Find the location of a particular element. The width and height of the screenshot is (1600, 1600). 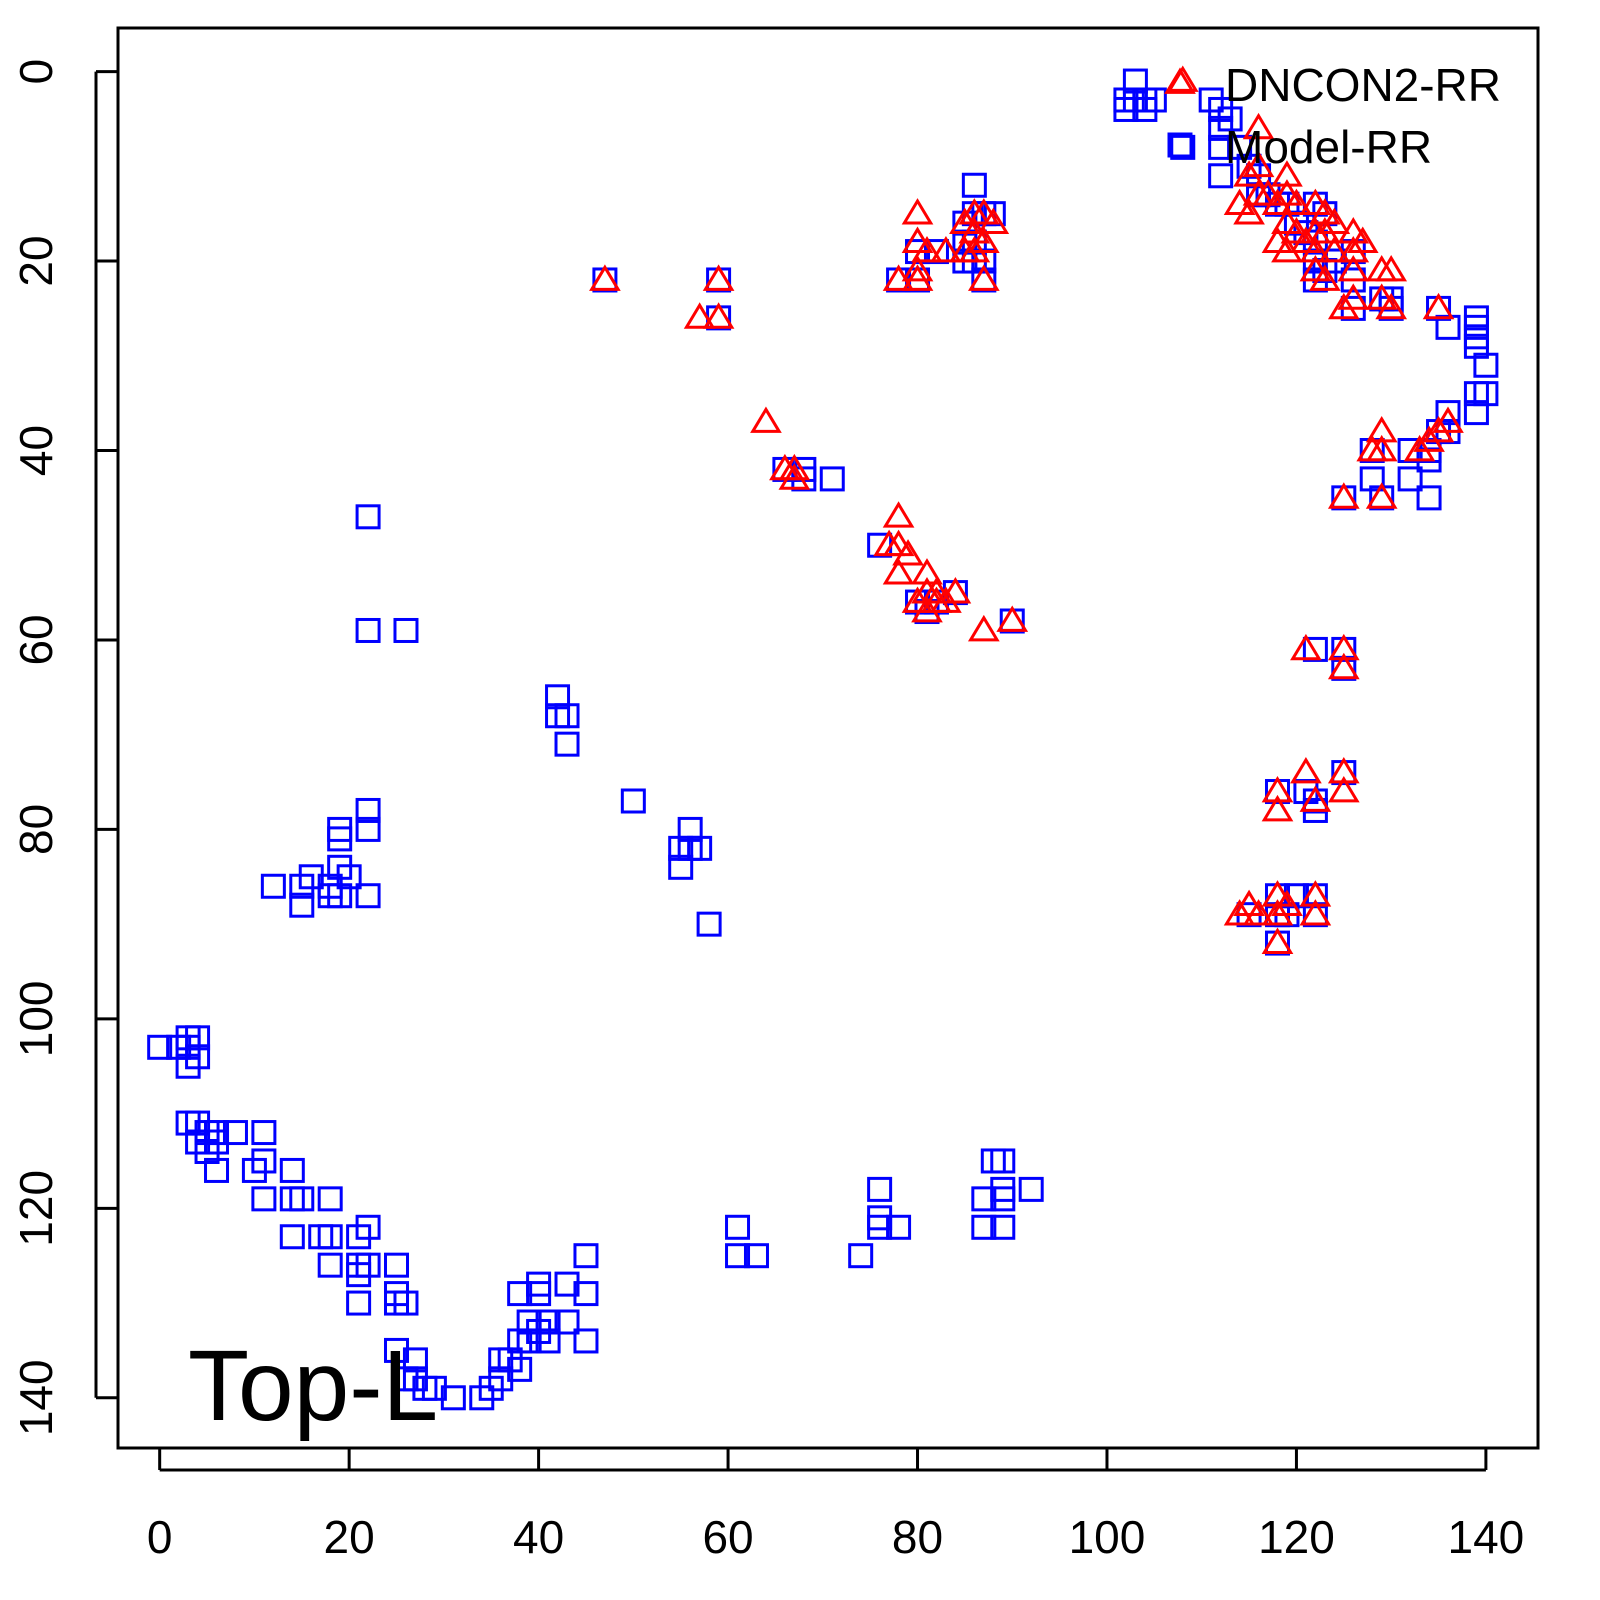

x-tick-label: 20 is located at coordinates (349, 1537).